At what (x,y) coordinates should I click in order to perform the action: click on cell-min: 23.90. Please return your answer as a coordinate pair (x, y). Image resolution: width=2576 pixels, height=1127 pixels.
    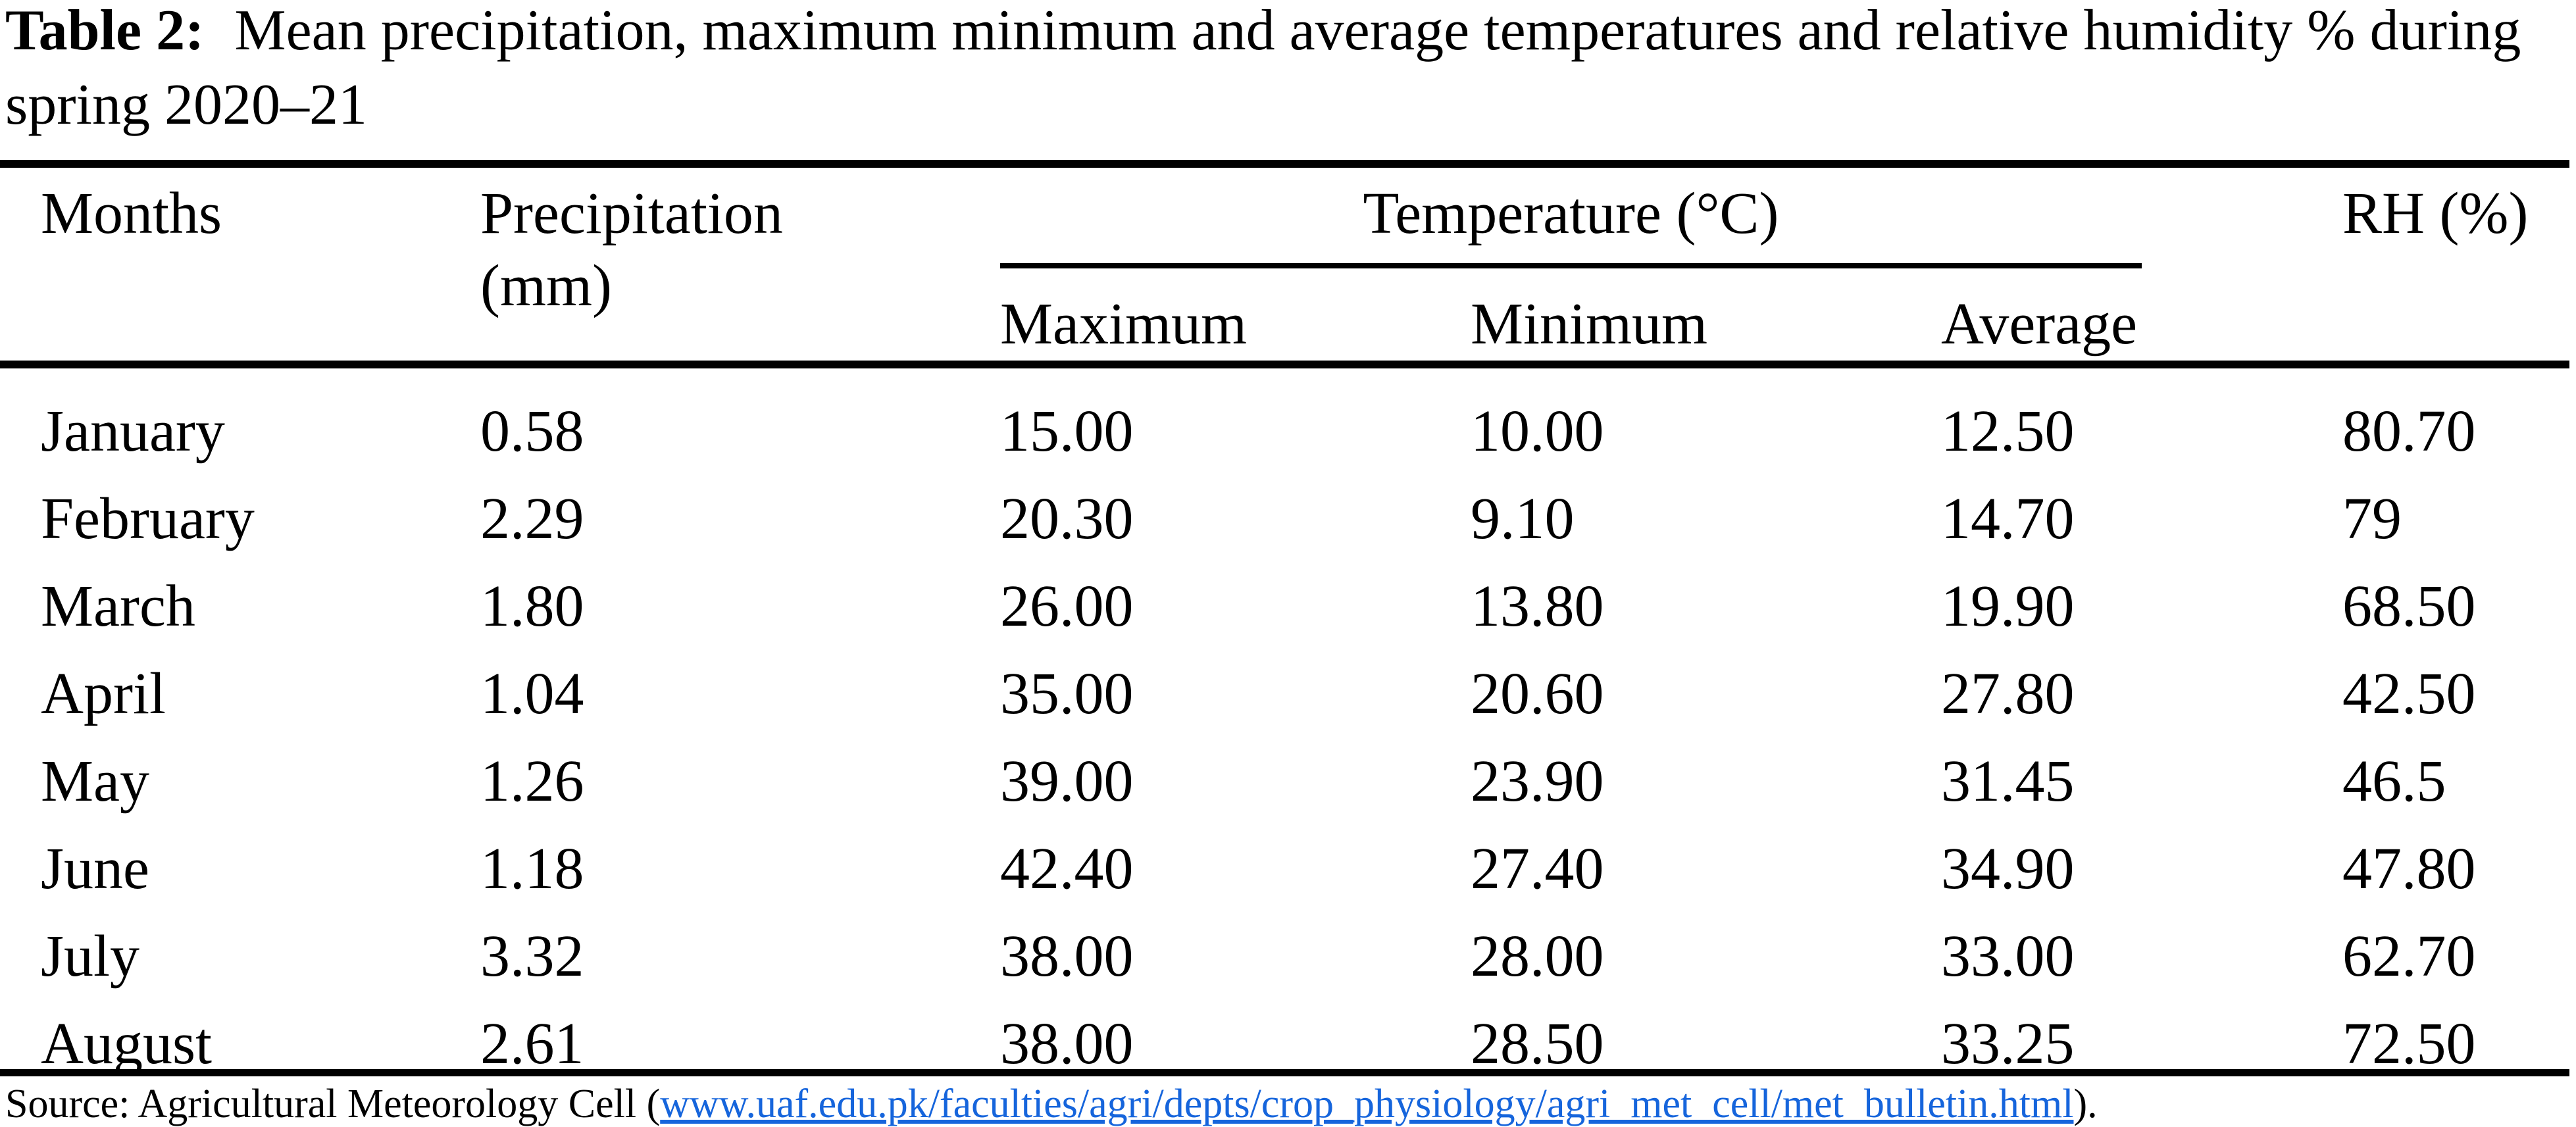
    Looking at the image, I should click on (1538, 781).